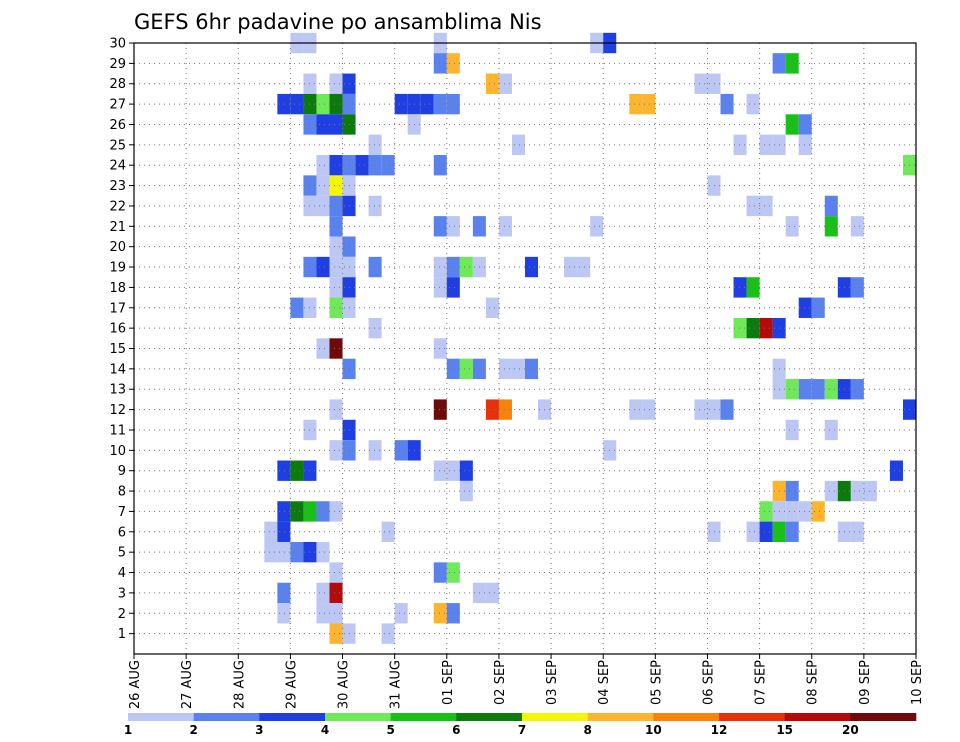  What do you see at coordinates (813, 682) in the screenshot?
I see `x-tick-label: 08 SEP` at bounding box center [813, 682].